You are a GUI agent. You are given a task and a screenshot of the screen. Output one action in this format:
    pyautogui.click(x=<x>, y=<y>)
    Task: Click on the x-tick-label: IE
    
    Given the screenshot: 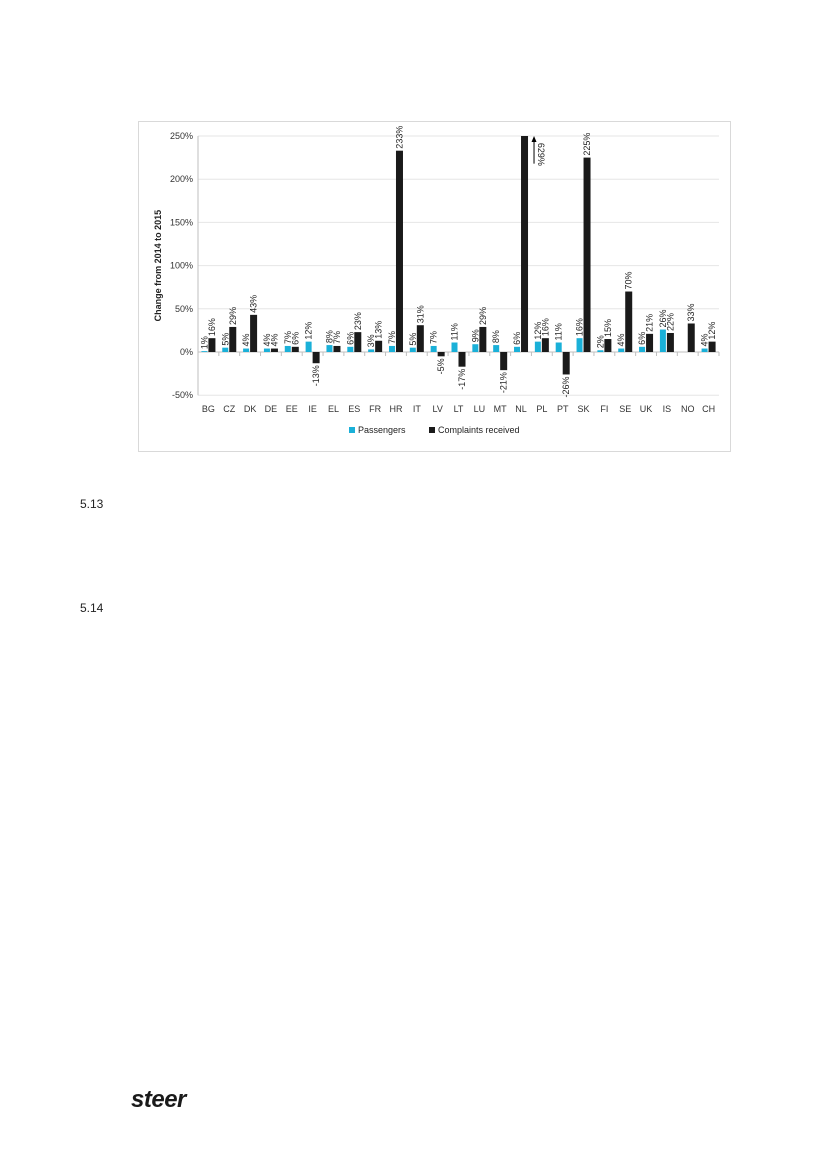 What is the action you would take?
    pyautogui.click(x=312, y=409)
    